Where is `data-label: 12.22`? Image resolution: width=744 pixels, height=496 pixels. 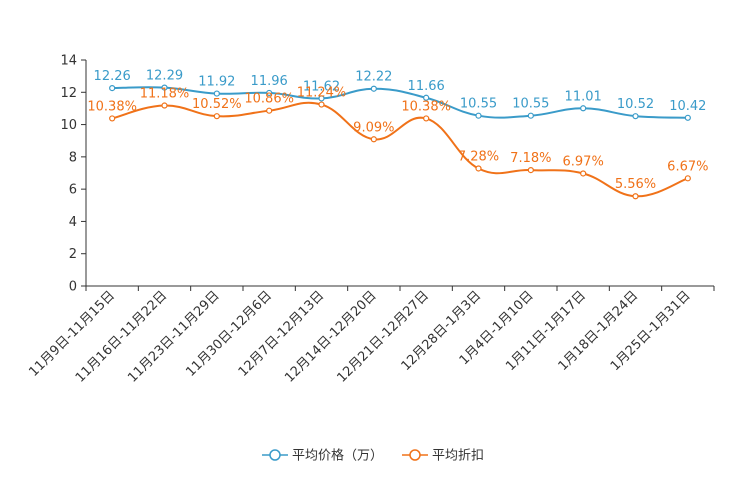
data-label: 12.22 is located at coordinates (373, 77).